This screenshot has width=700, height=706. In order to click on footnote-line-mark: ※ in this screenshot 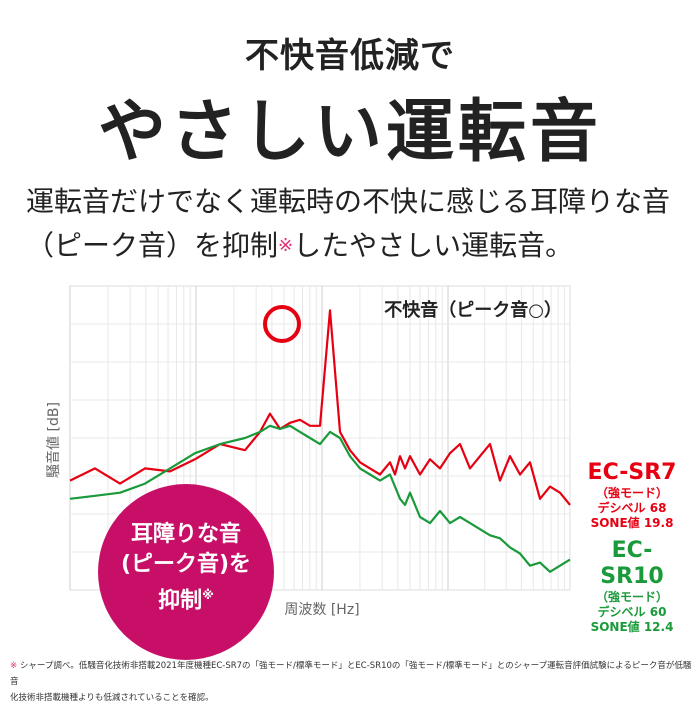, I will do `click(14, 666)`.